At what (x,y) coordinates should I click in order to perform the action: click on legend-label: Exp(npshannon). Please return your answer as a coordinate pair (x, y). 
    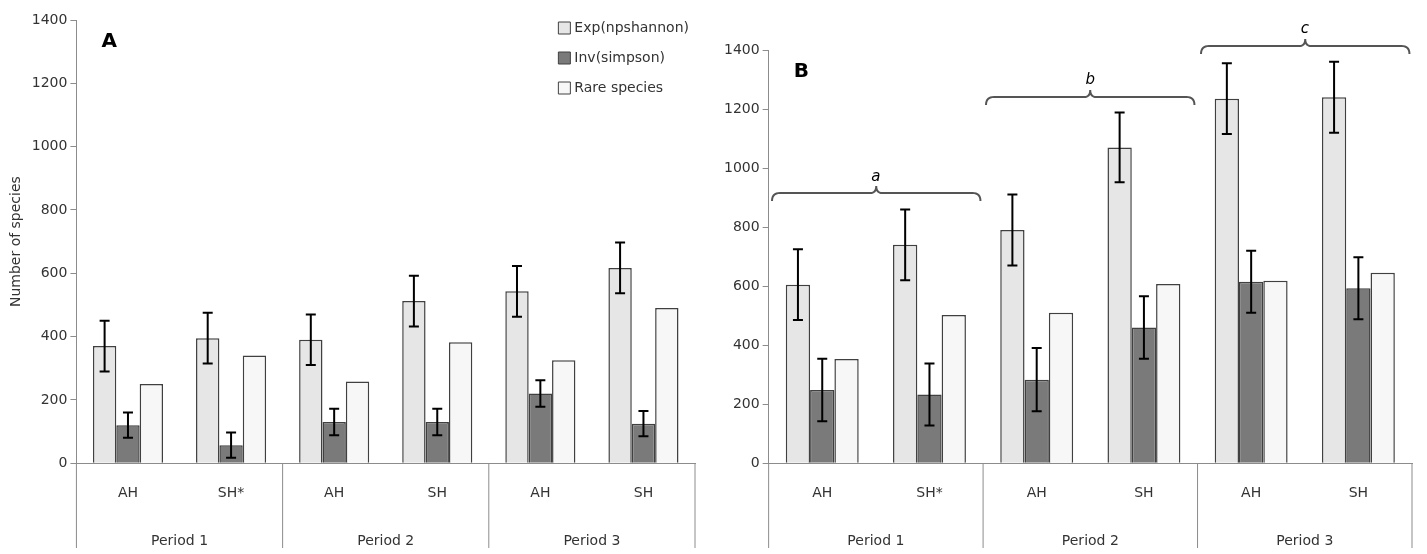
    Looking at the image, I should click on (632, 26).